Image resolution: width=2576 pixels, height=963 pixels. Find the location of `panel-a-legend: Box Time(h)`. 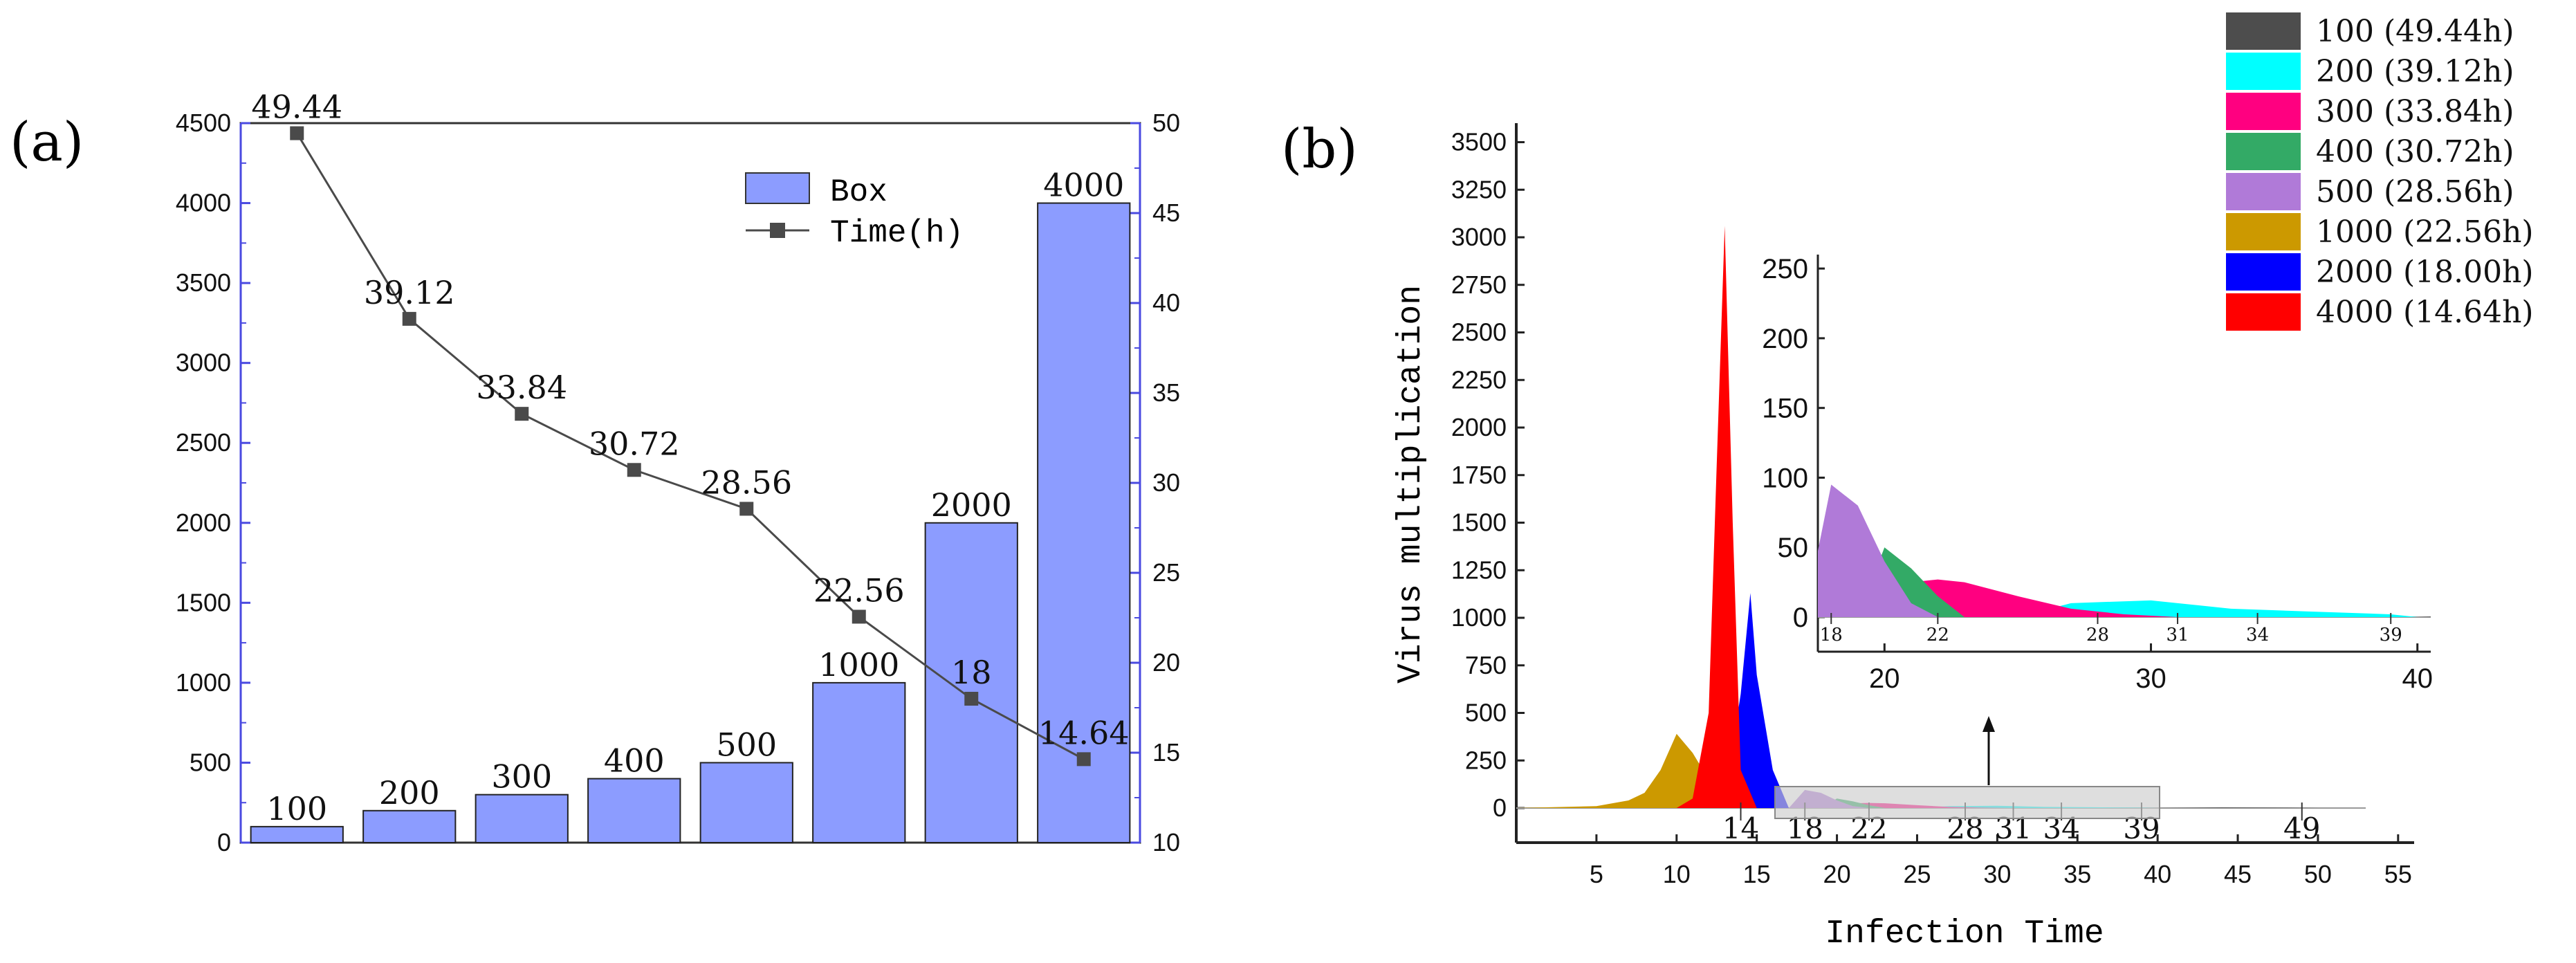

panel-a-legend: Box Time(h) is located at coordinates (854, 211).